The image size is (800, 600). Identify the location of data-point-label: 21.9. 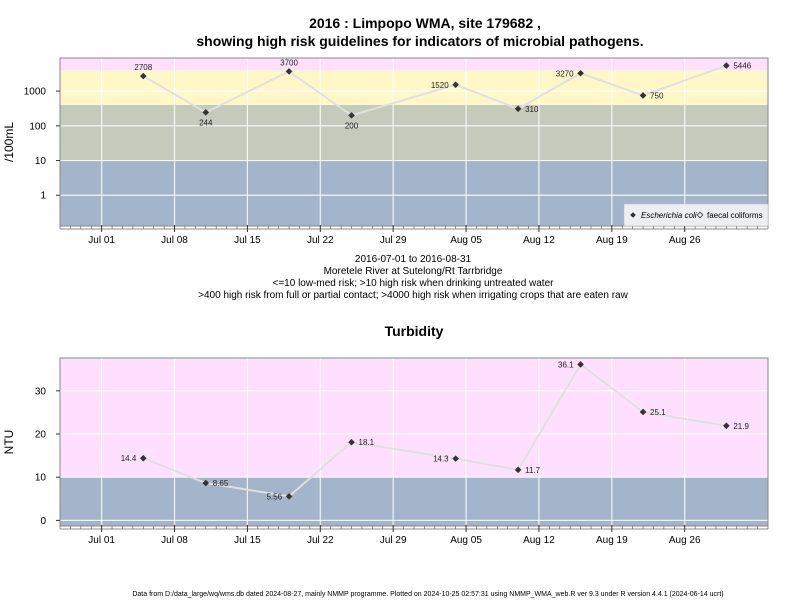
(741, 426).